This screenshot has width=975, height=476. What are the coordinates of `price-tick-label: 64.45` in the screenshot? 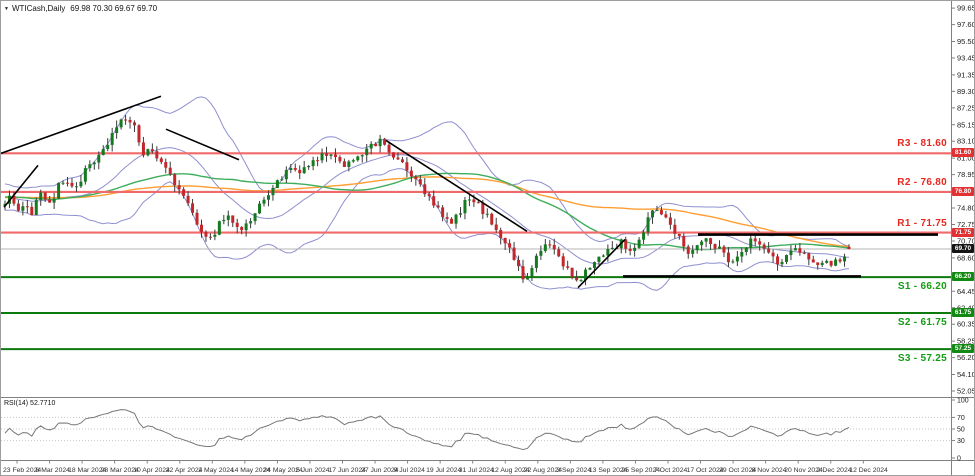 It's located at (966, 291).